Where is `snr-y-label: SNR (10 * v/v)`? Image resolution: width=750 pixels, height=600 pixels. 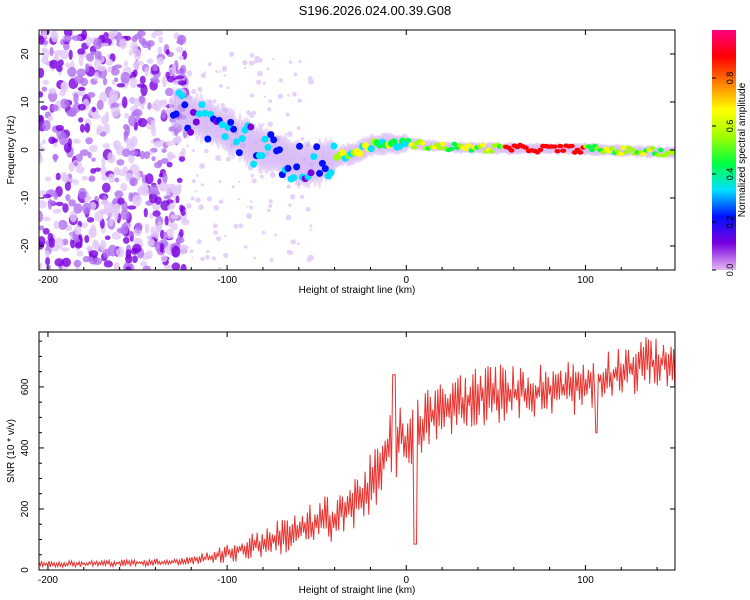
snr-y-label: SNR (10 * v/v) is located at coordinates (11, 451).